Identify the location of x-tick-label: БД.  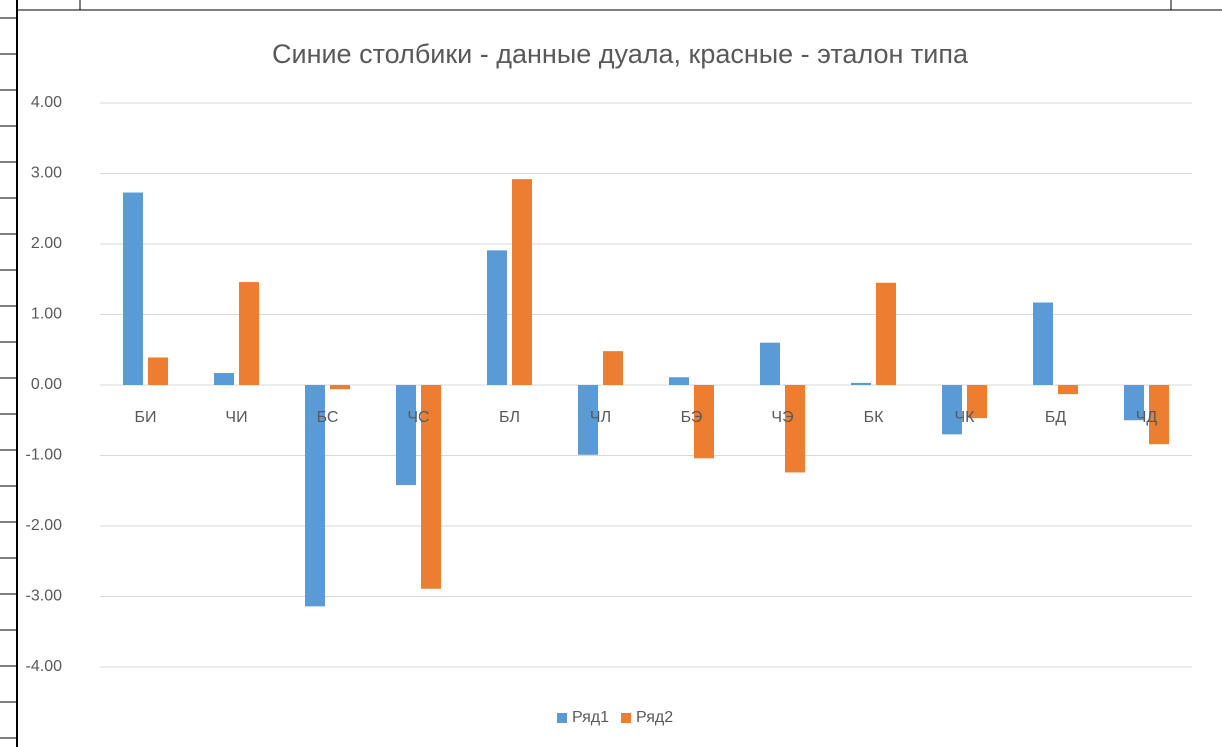
(1056, 417).